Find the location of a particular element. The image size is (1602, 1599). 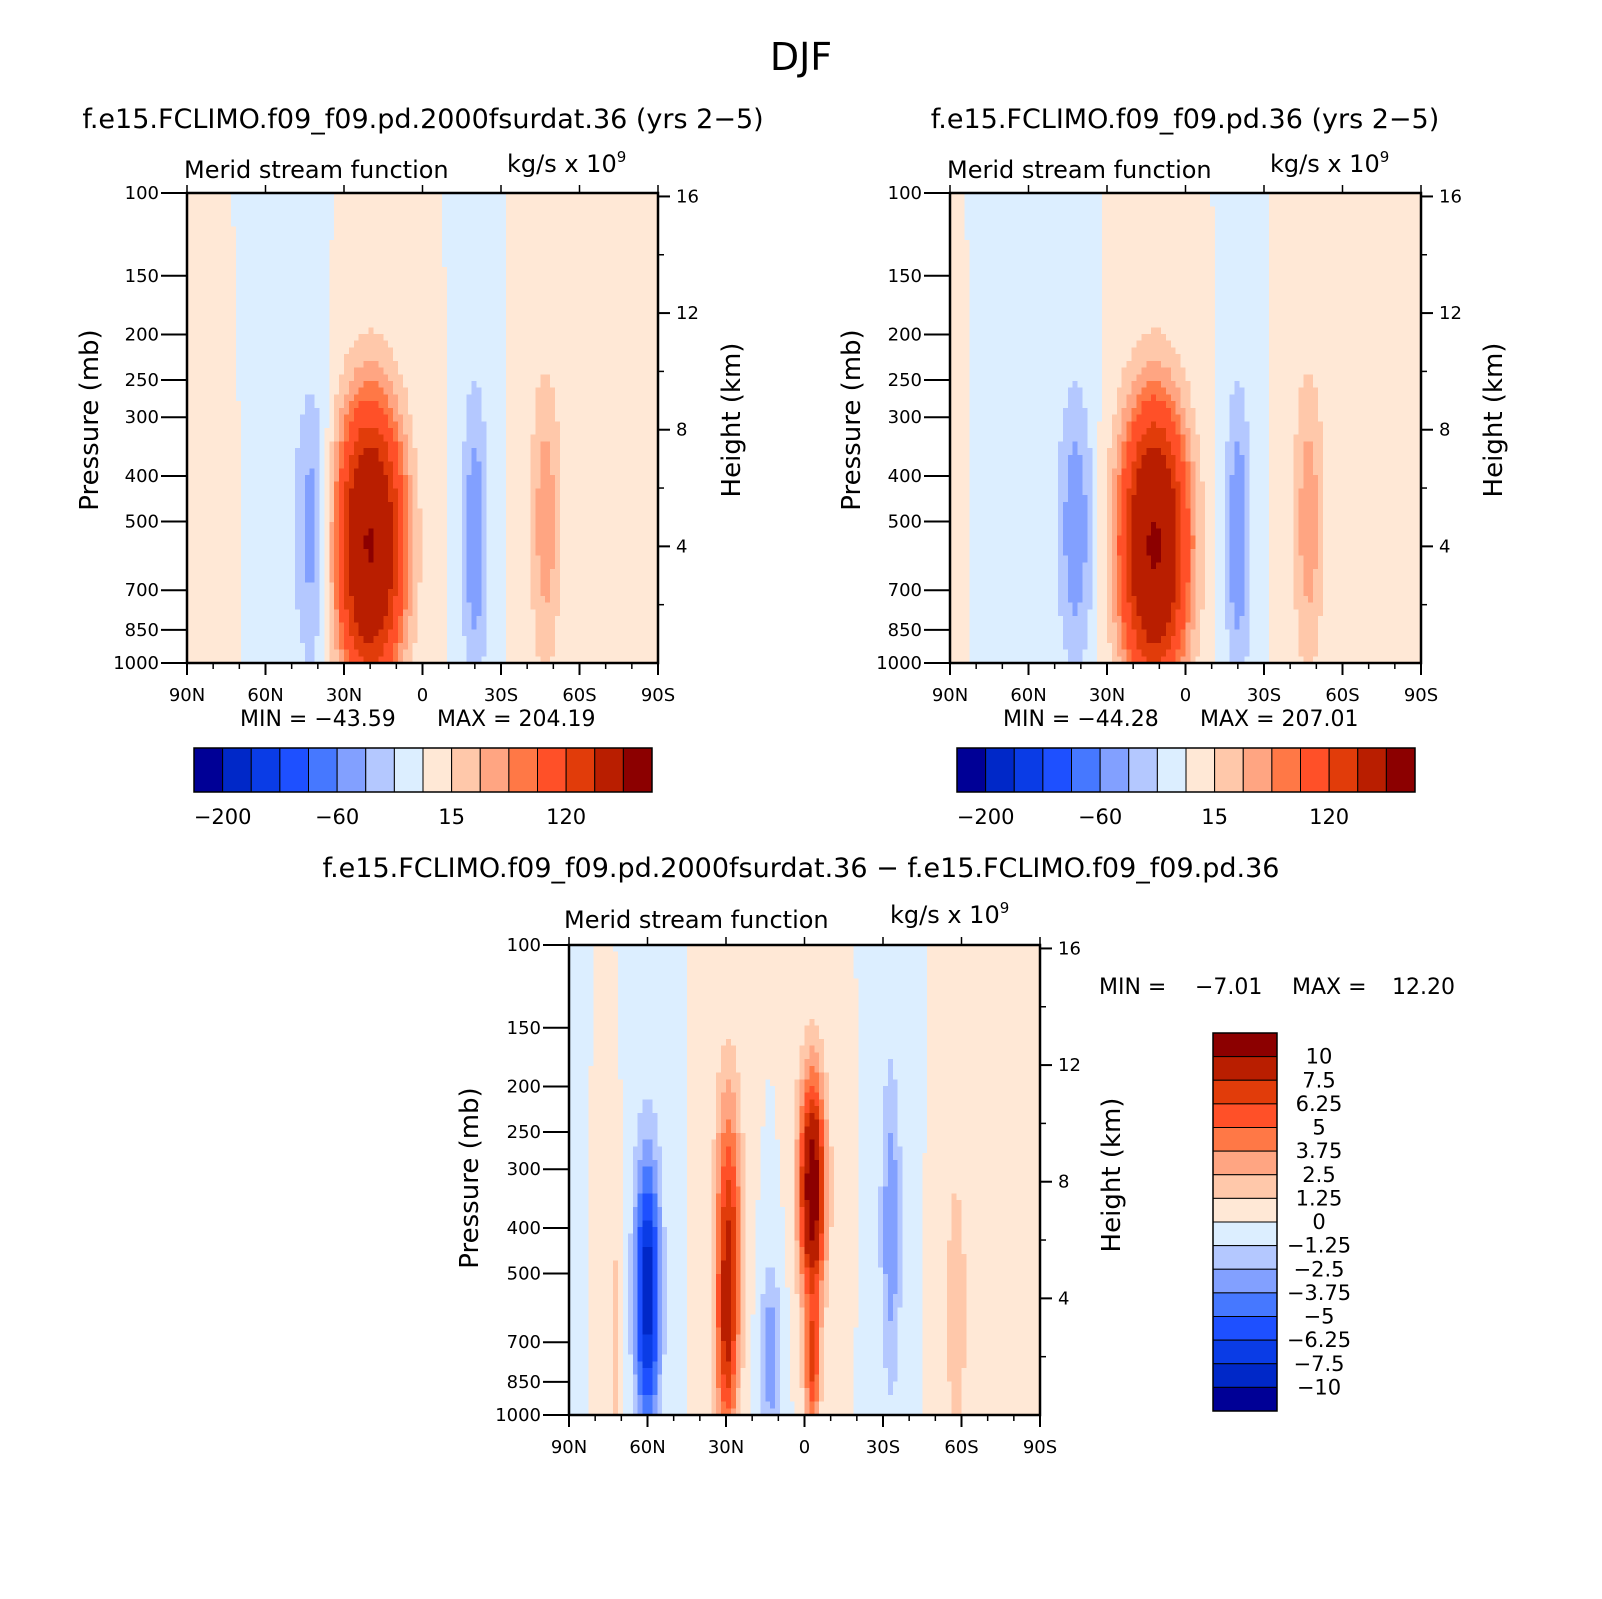

colorbar-label: 6.25 is located at coordinates (1319, 1104).